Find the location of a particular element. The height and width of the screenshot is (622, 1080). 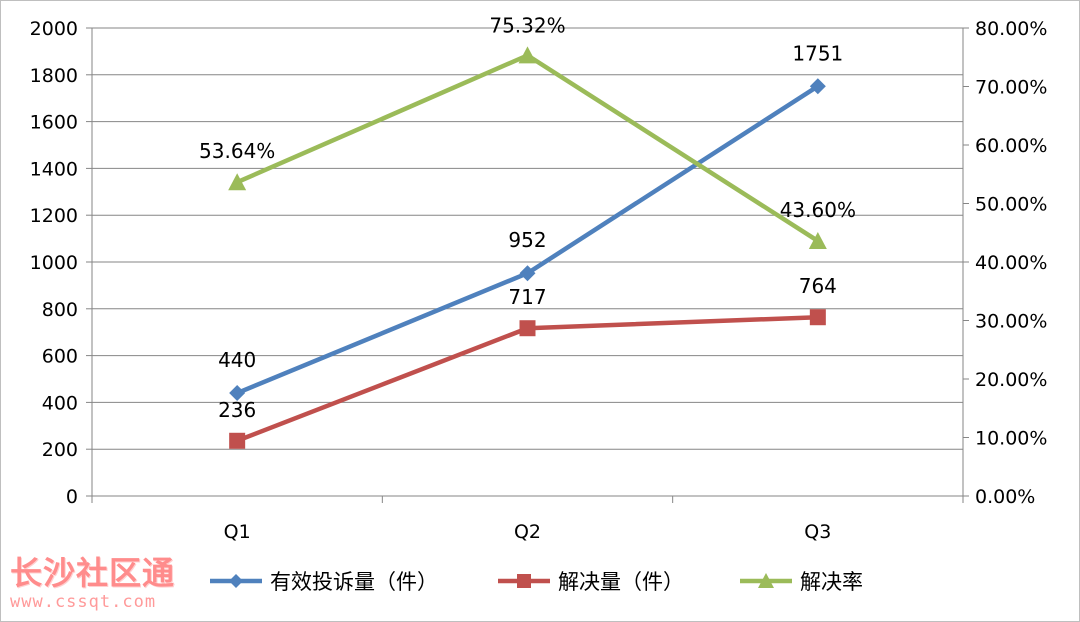

data-label: 952 is located at coordinates (527, 240).